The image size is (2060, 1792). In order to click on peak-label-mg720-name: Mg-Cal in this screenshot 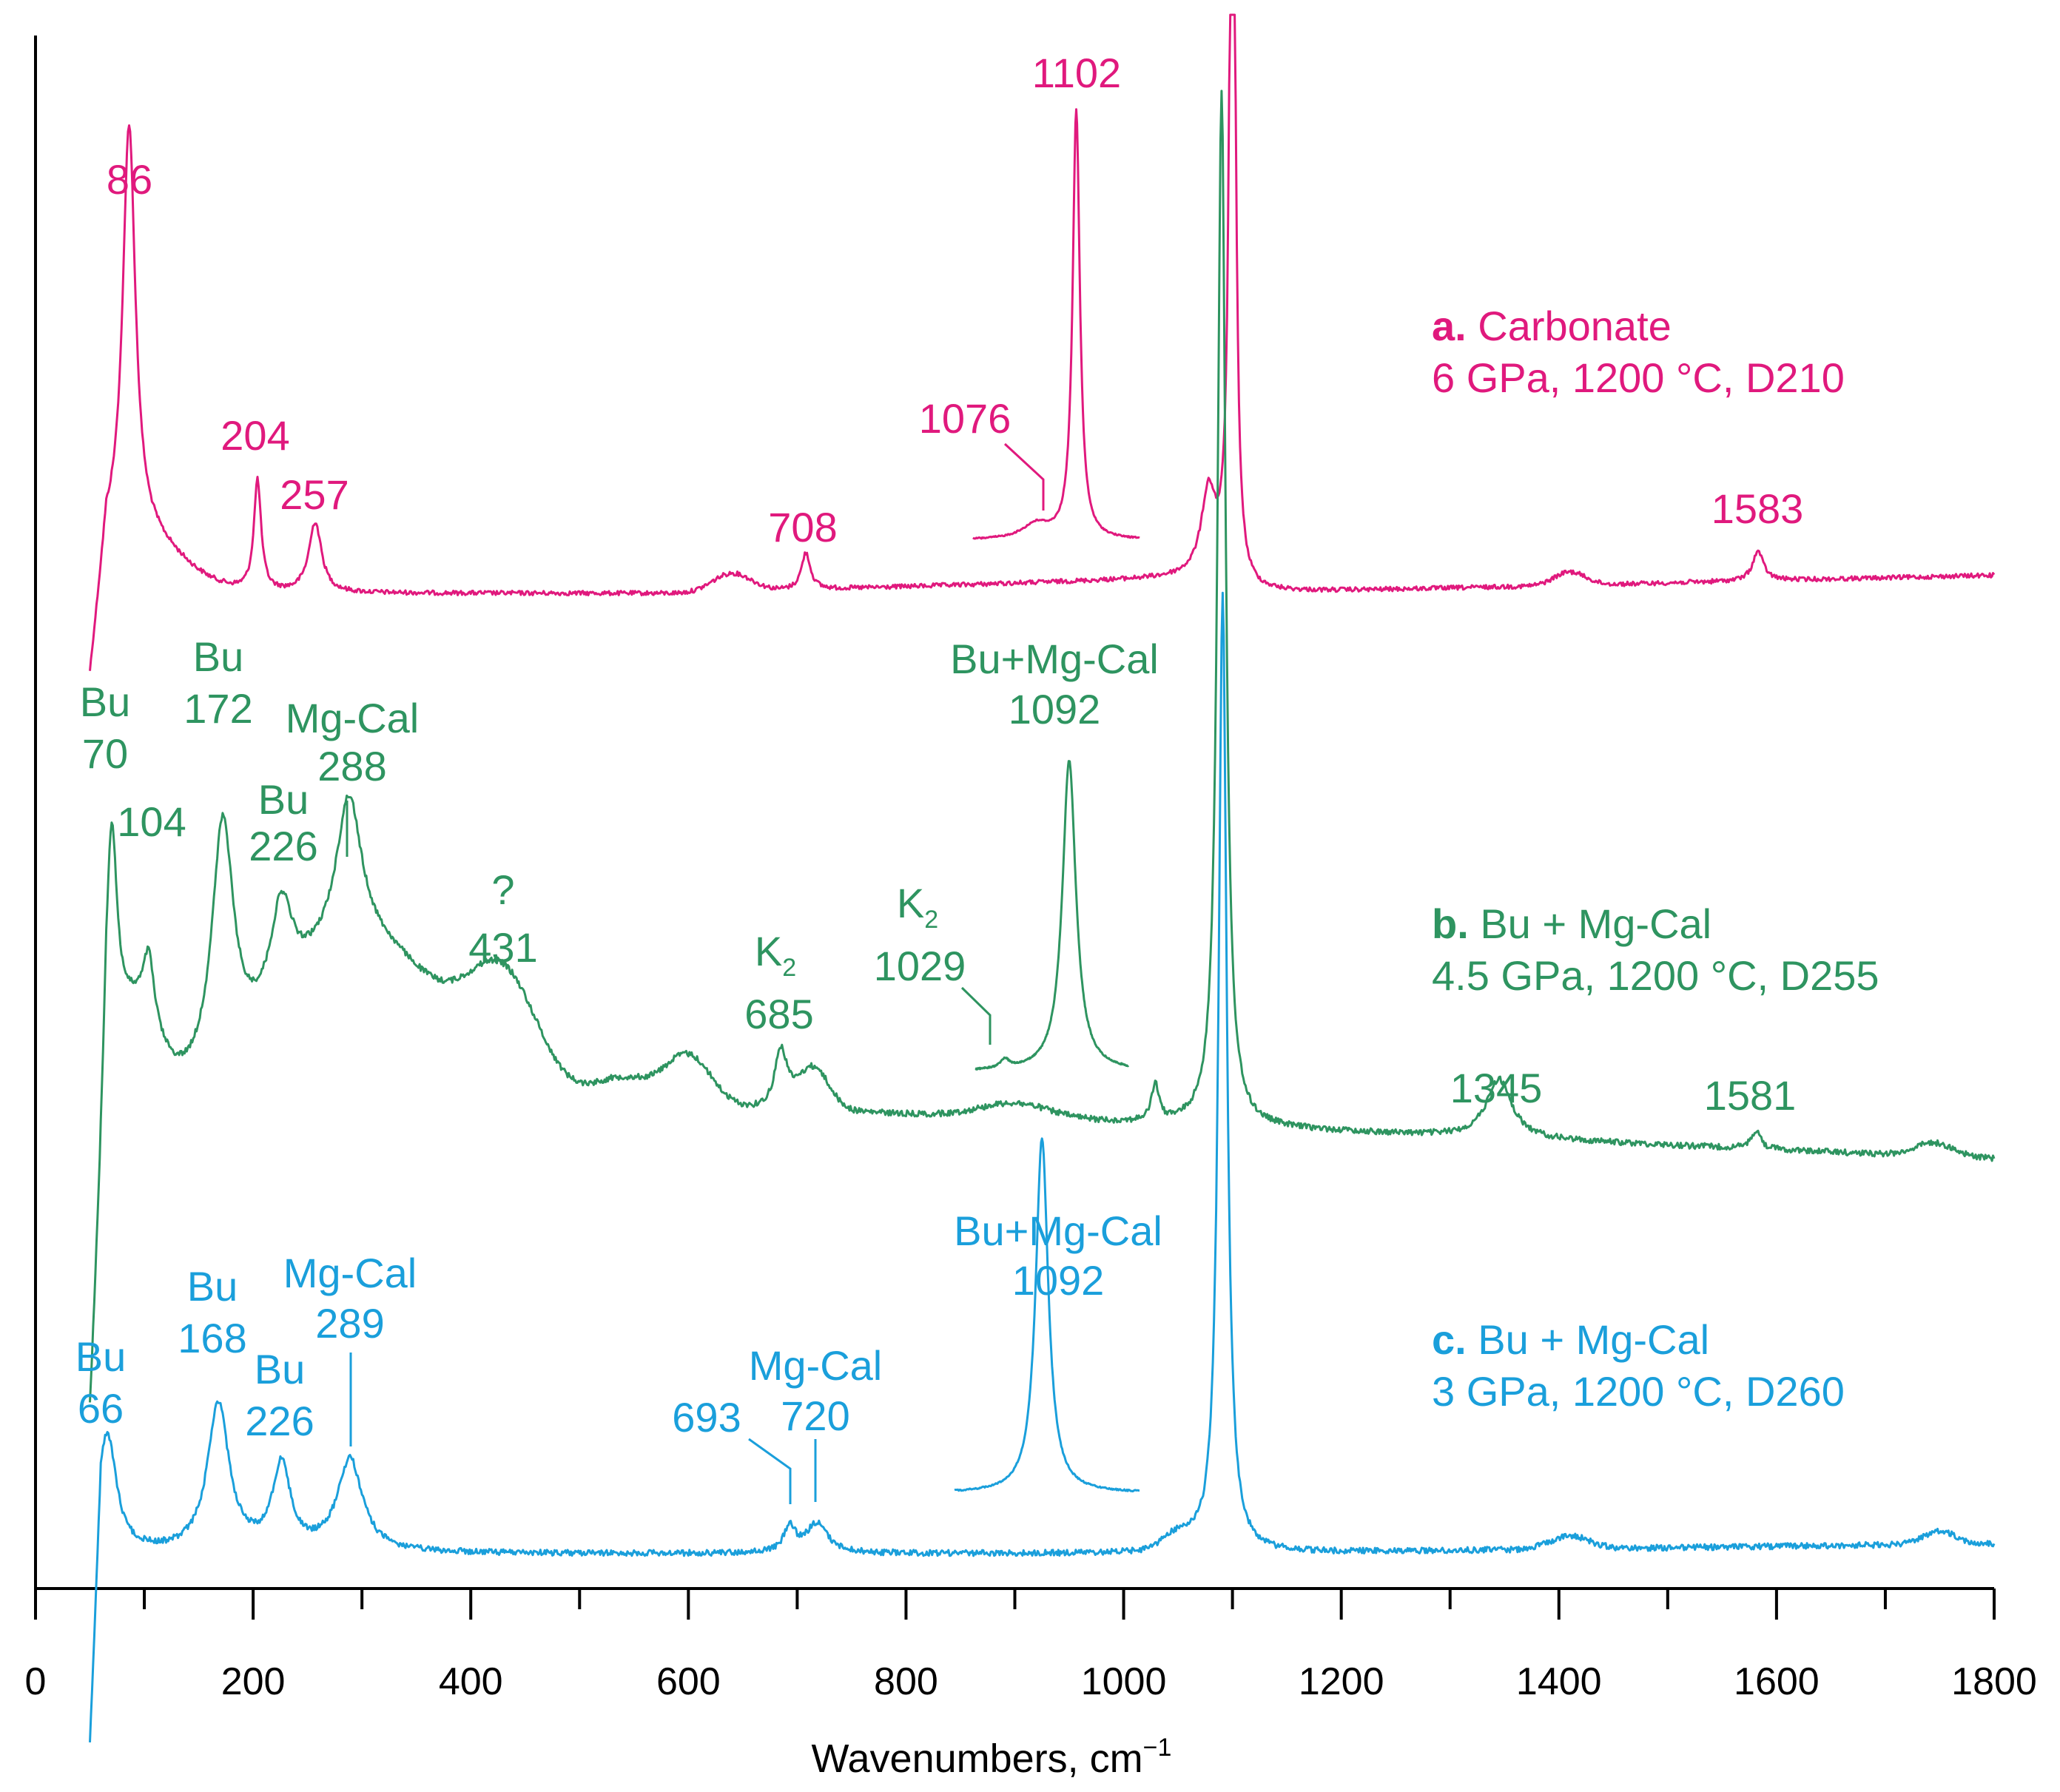, I will do `click(815, 1365)`.